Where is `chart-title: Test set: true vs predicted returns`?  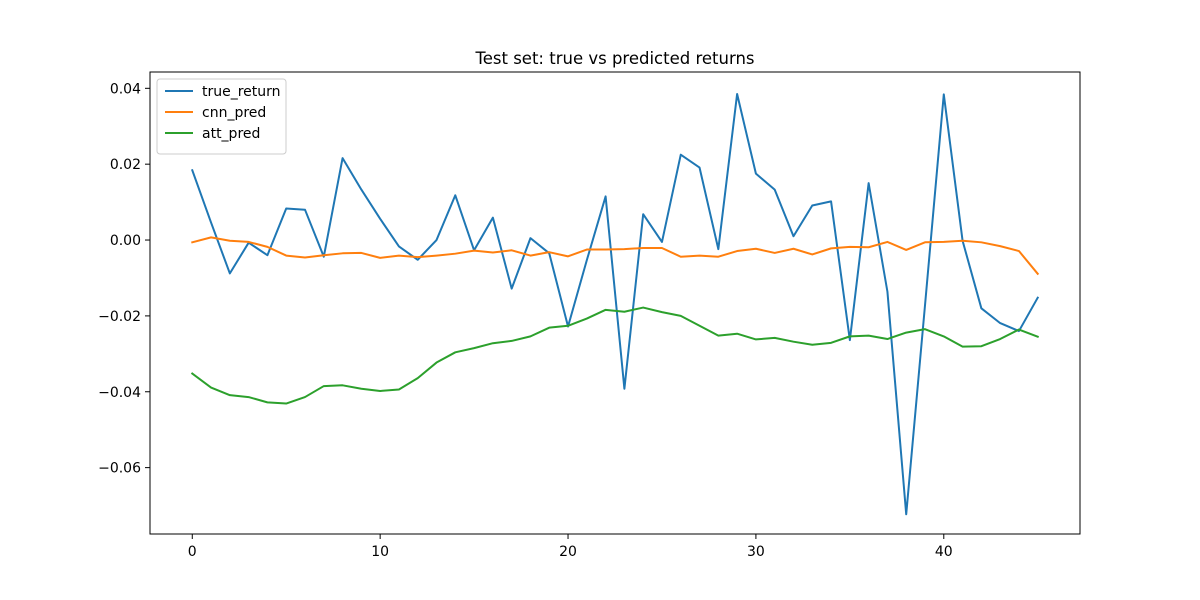 chart-title: Test set: true vs predicted returns is located at coordinates (614, 58).